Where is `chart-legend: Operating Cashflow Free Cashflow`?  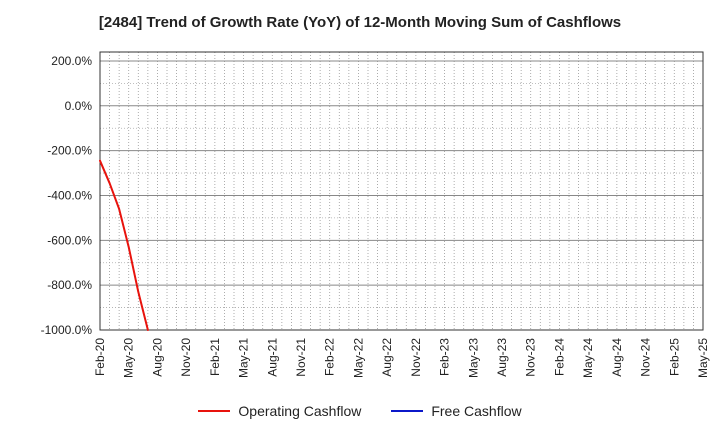
chart-legend: Operating Cashflow Free Cashflow is located at coordinates (360, 411).